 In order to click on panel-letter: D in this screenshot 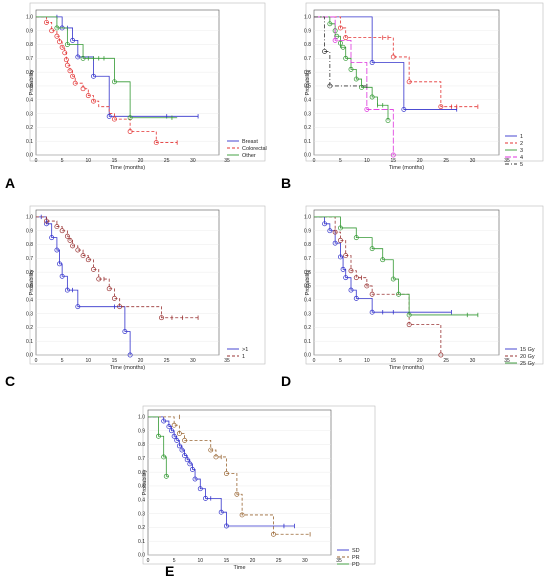, I will do `click(286, 381)`.